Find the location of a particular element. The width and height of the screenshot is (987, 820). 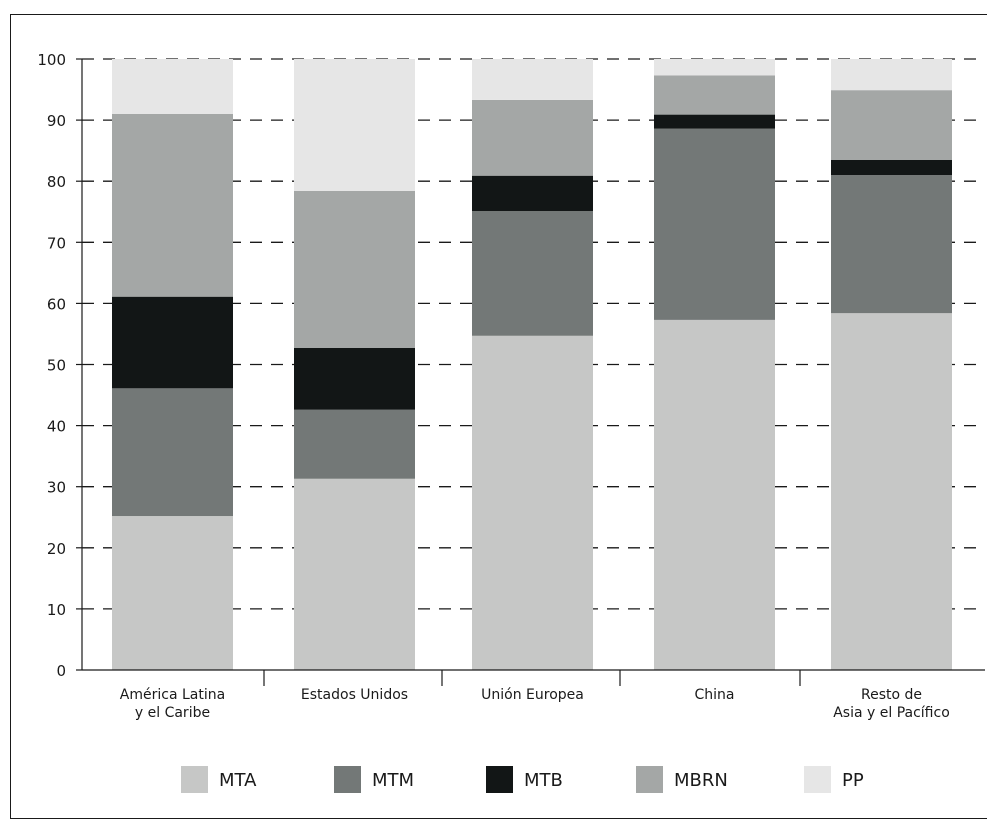

legend-swatch-mta is located at coordinates (194, 779).